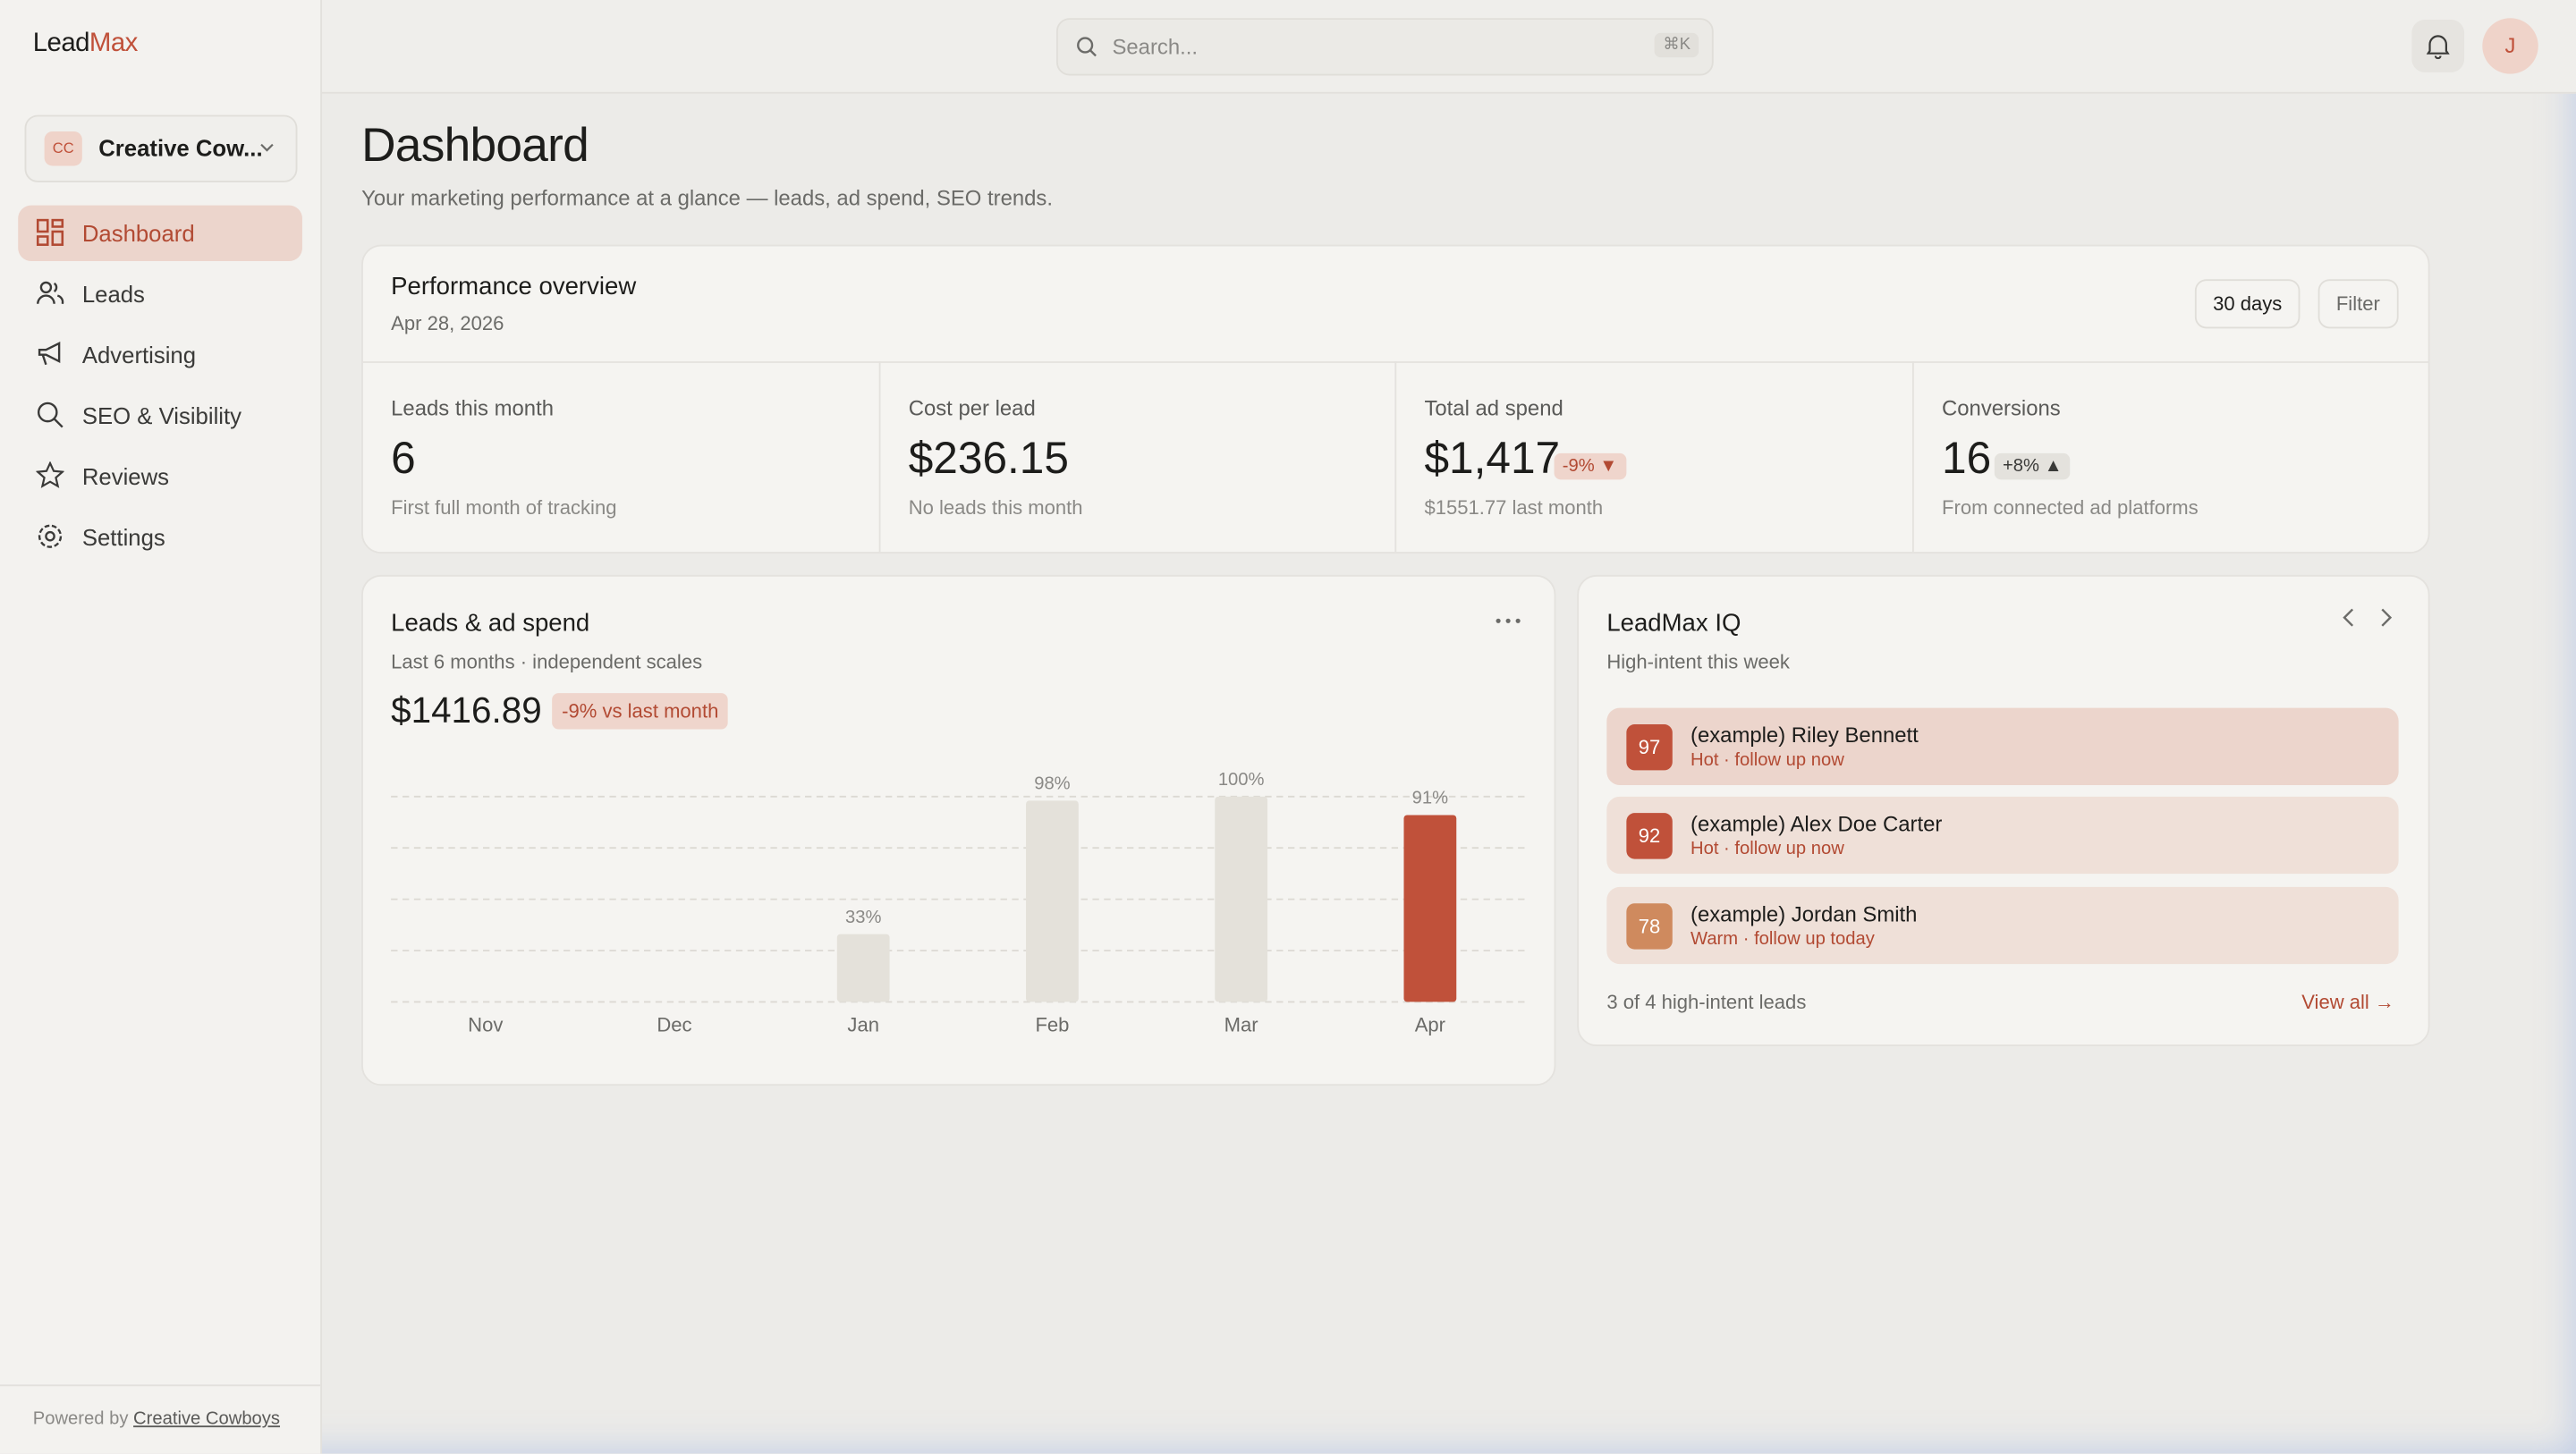 The width and height of the screenshot is (2576, 1454). I want to click on search-box: Search... ⌘K, so click(1385, 47).